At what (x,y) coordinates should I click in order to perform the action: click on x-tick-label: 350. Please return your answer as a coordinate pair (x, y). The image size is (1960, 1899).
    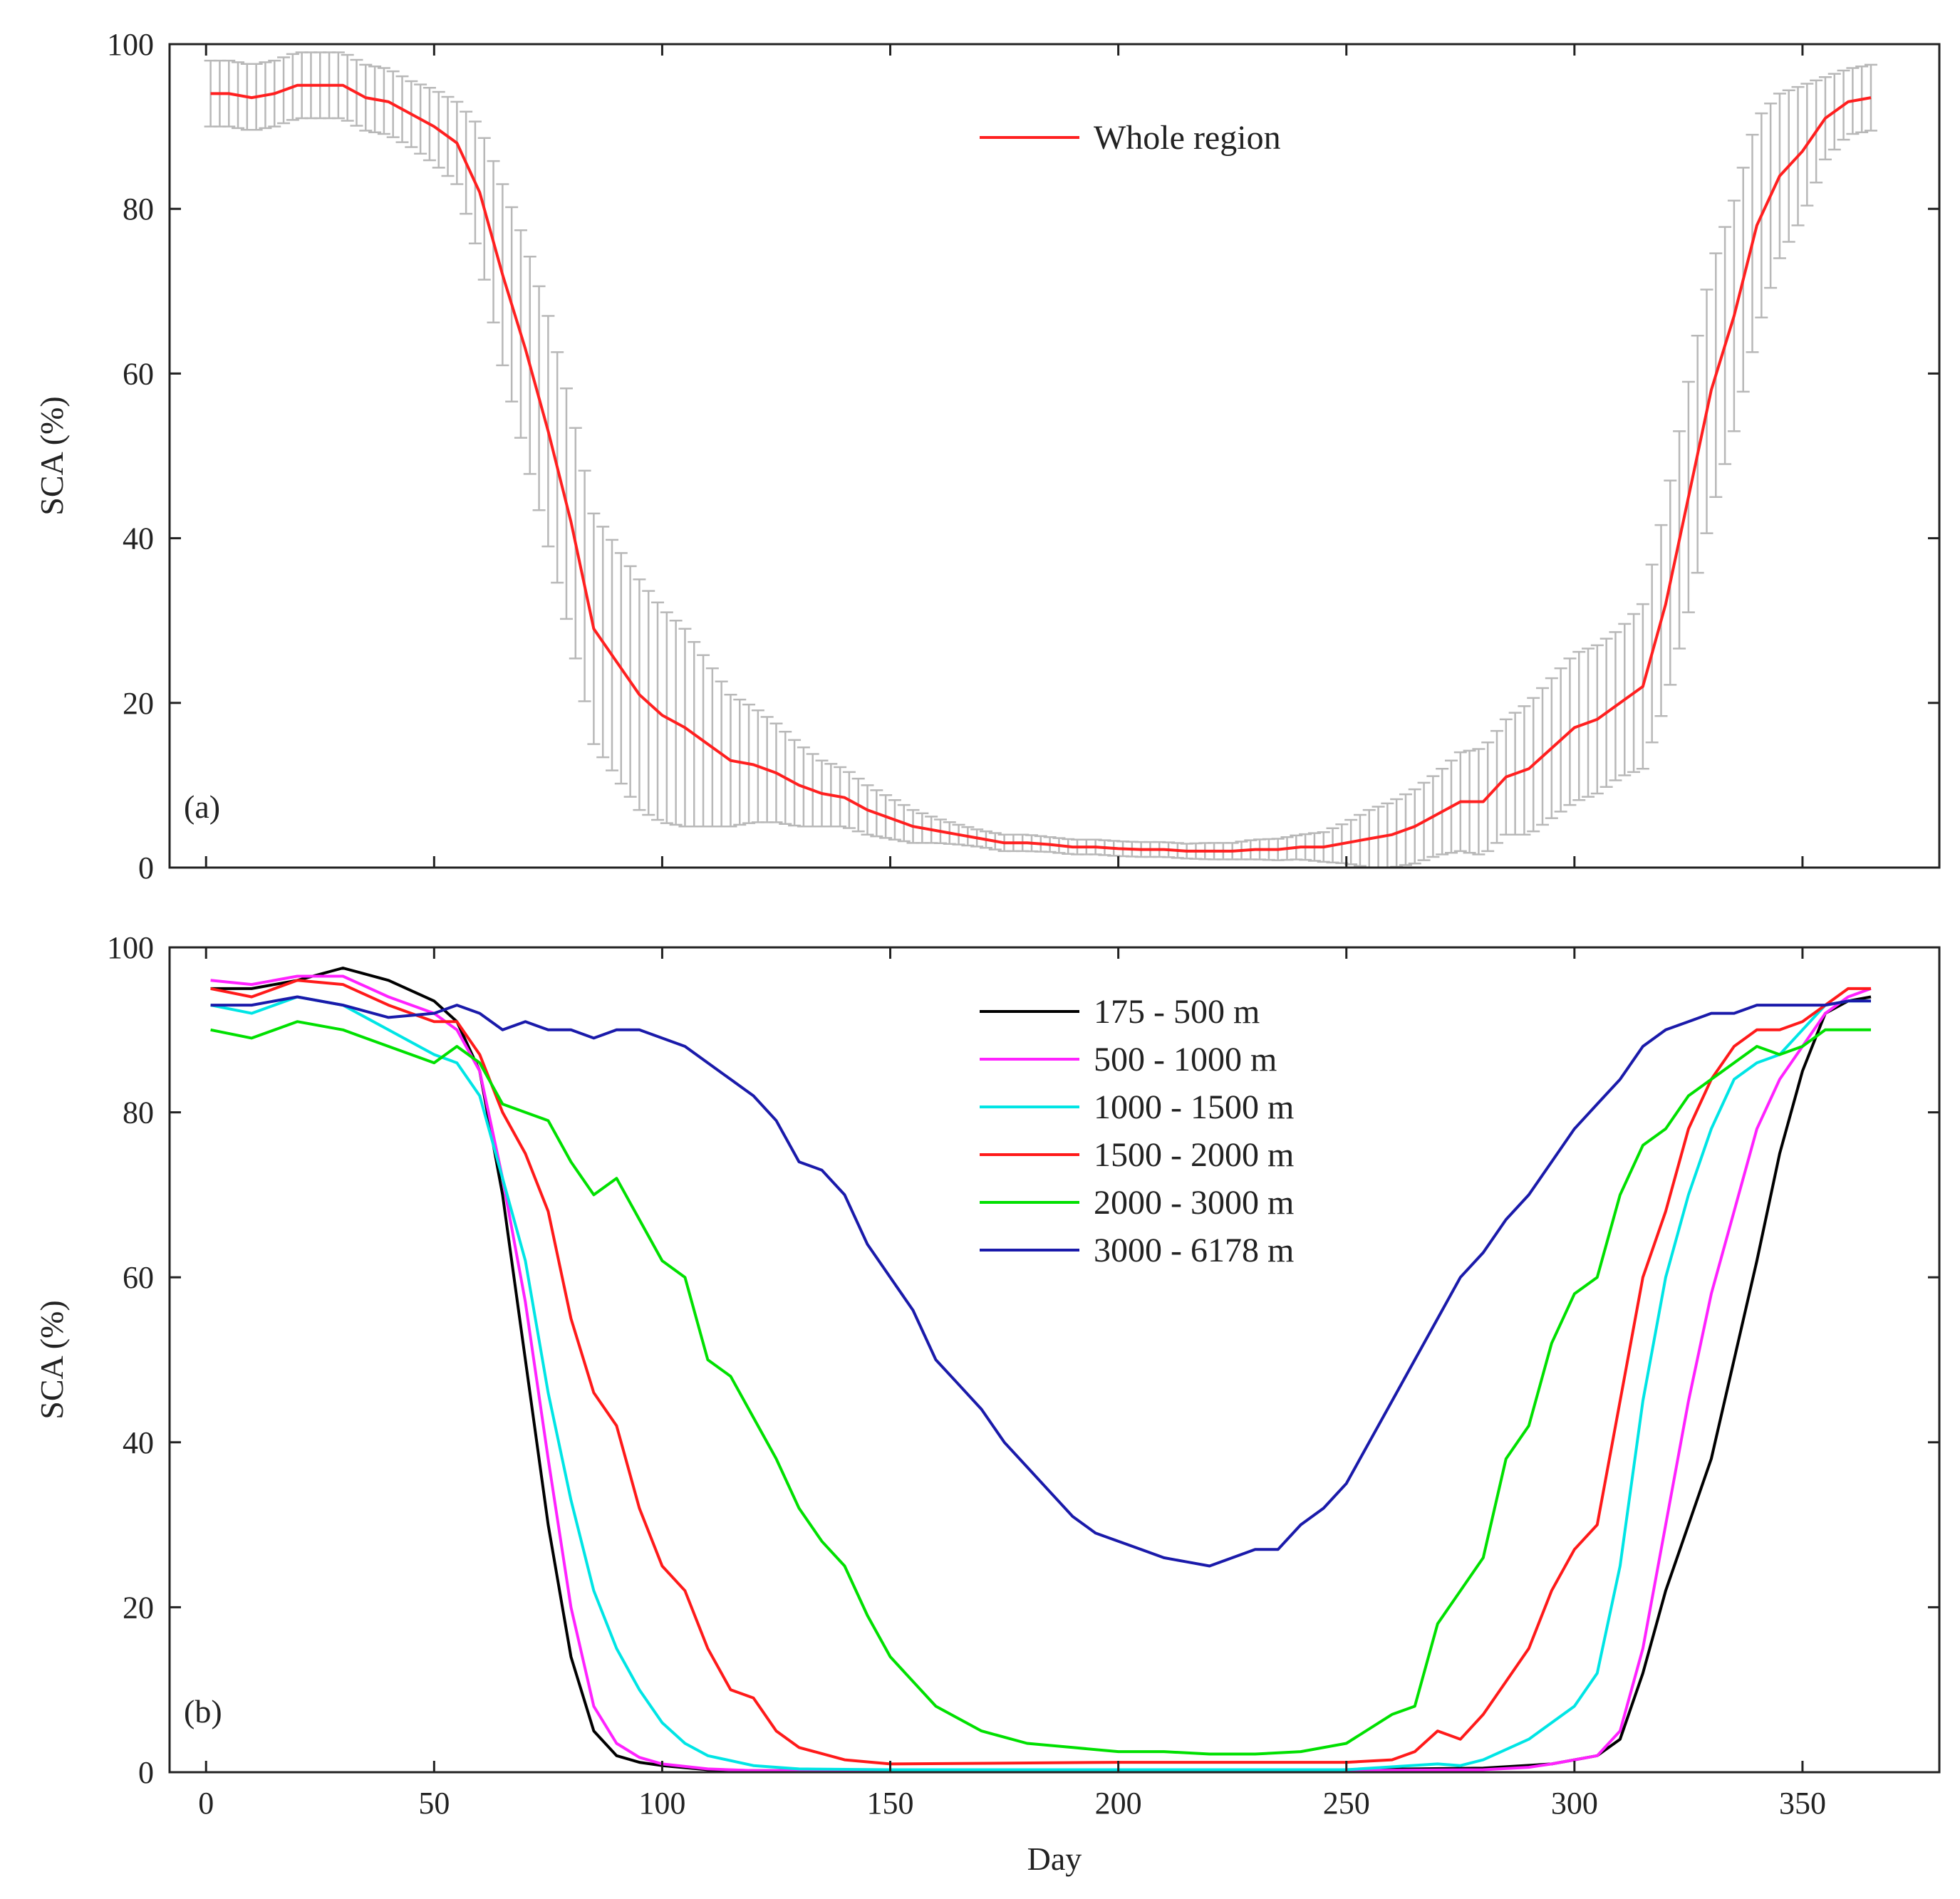
    Looking at the image, I should click on (1802, 1803).